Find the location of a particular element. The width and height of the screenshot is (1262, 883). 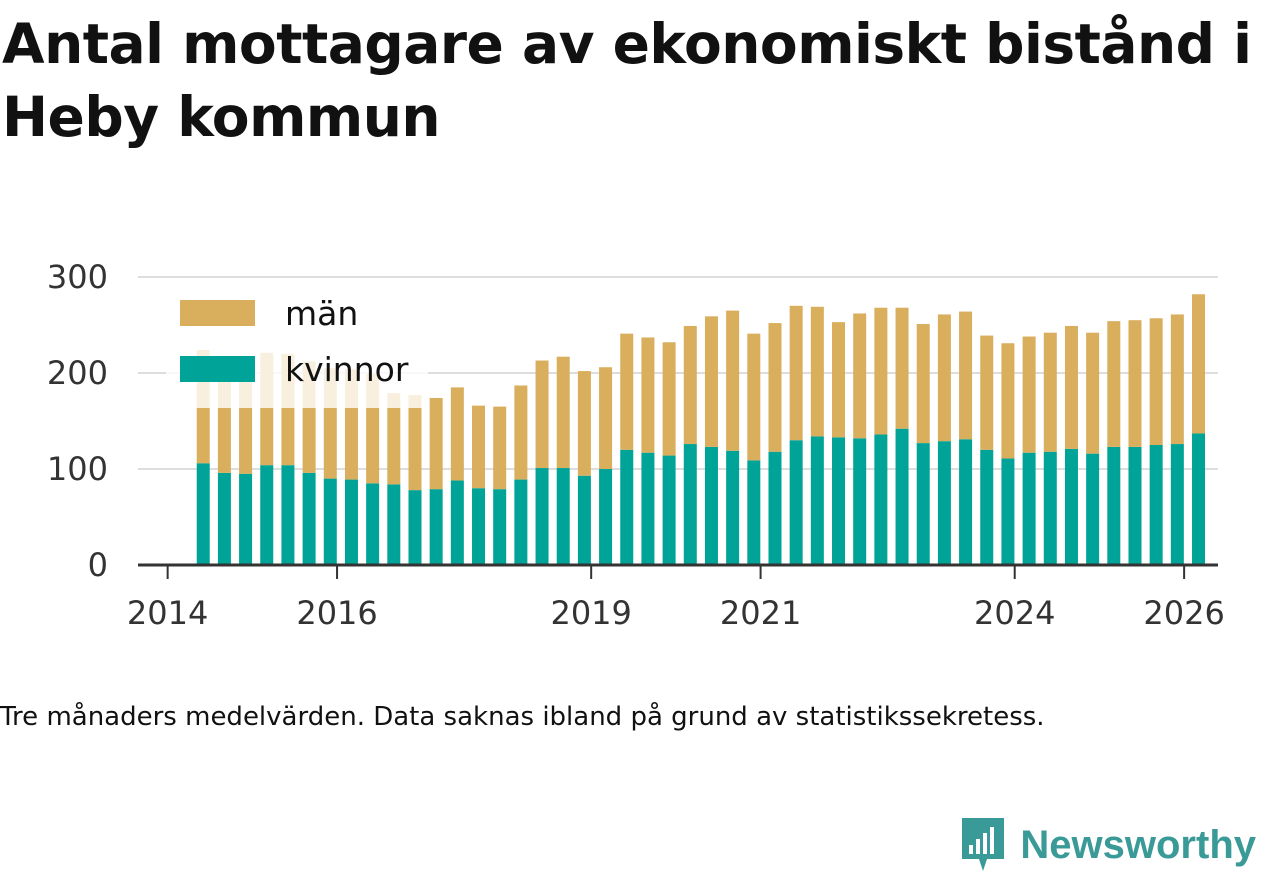

y-tick-label: 100 is located at coordinates (77, 469).